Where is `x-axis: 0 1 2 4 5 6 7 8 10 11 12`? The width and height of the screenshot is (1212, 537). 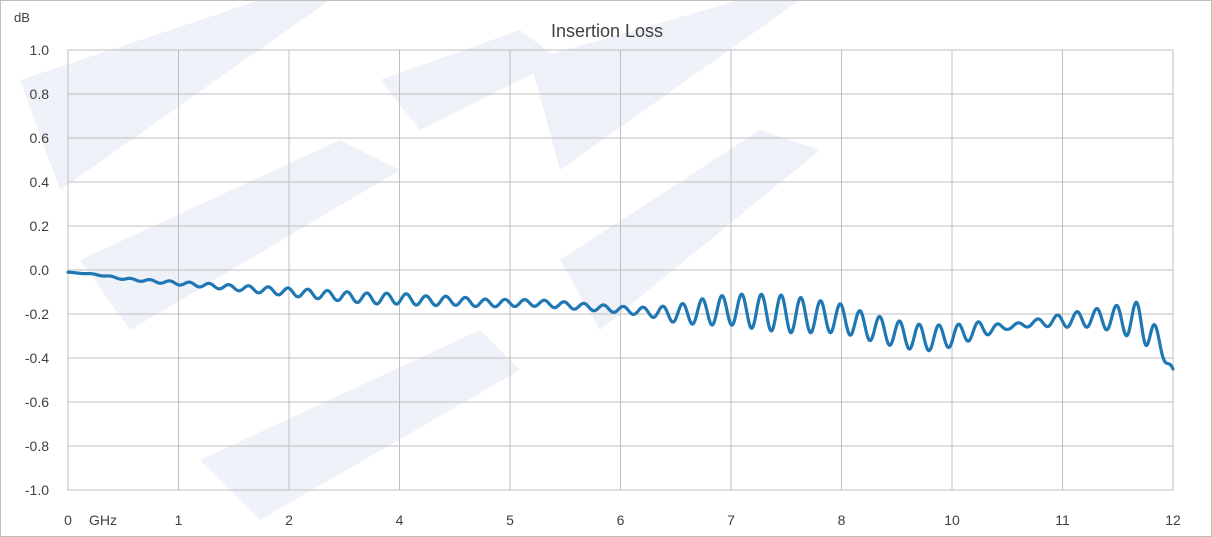 x-axis: 0 1 2 4 5 6 7 8 10 11 12 is located at coordinates (622, 520).